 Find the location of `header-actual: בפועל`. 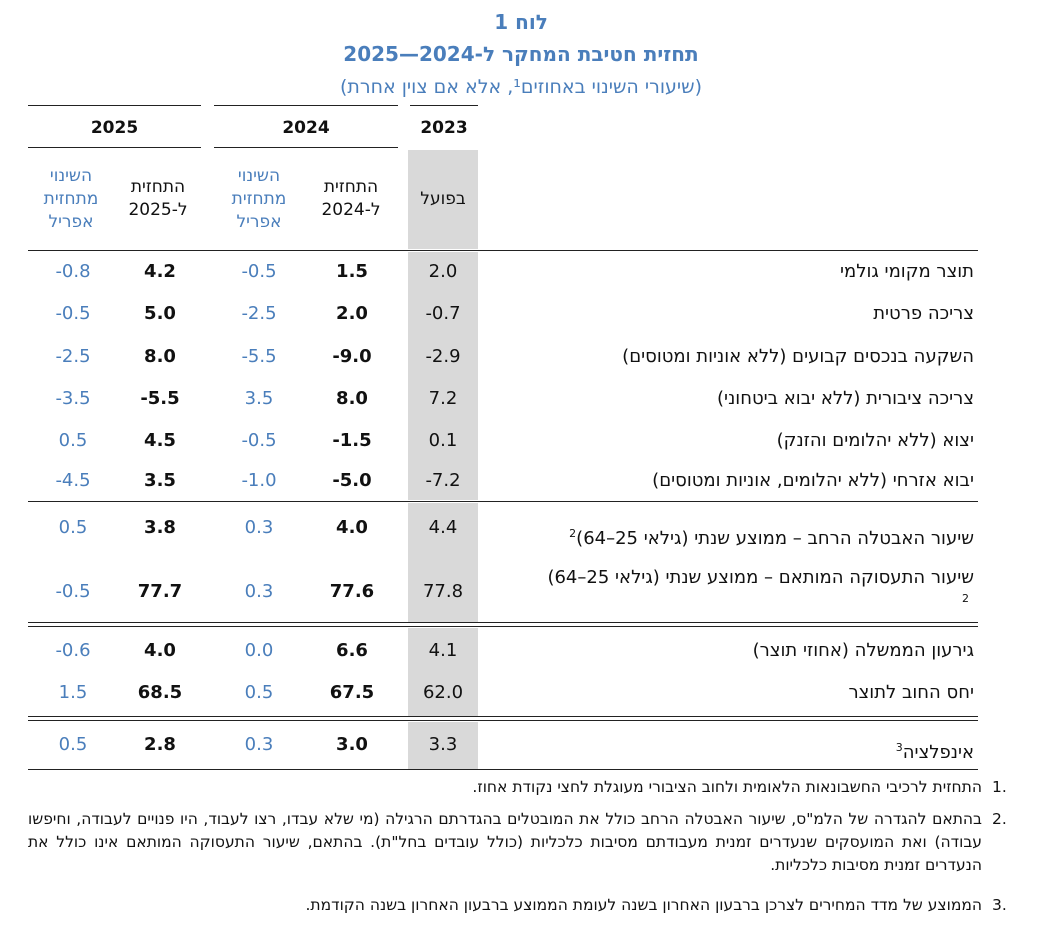

header-actual: בפועל is located at coordinates (443, 199).